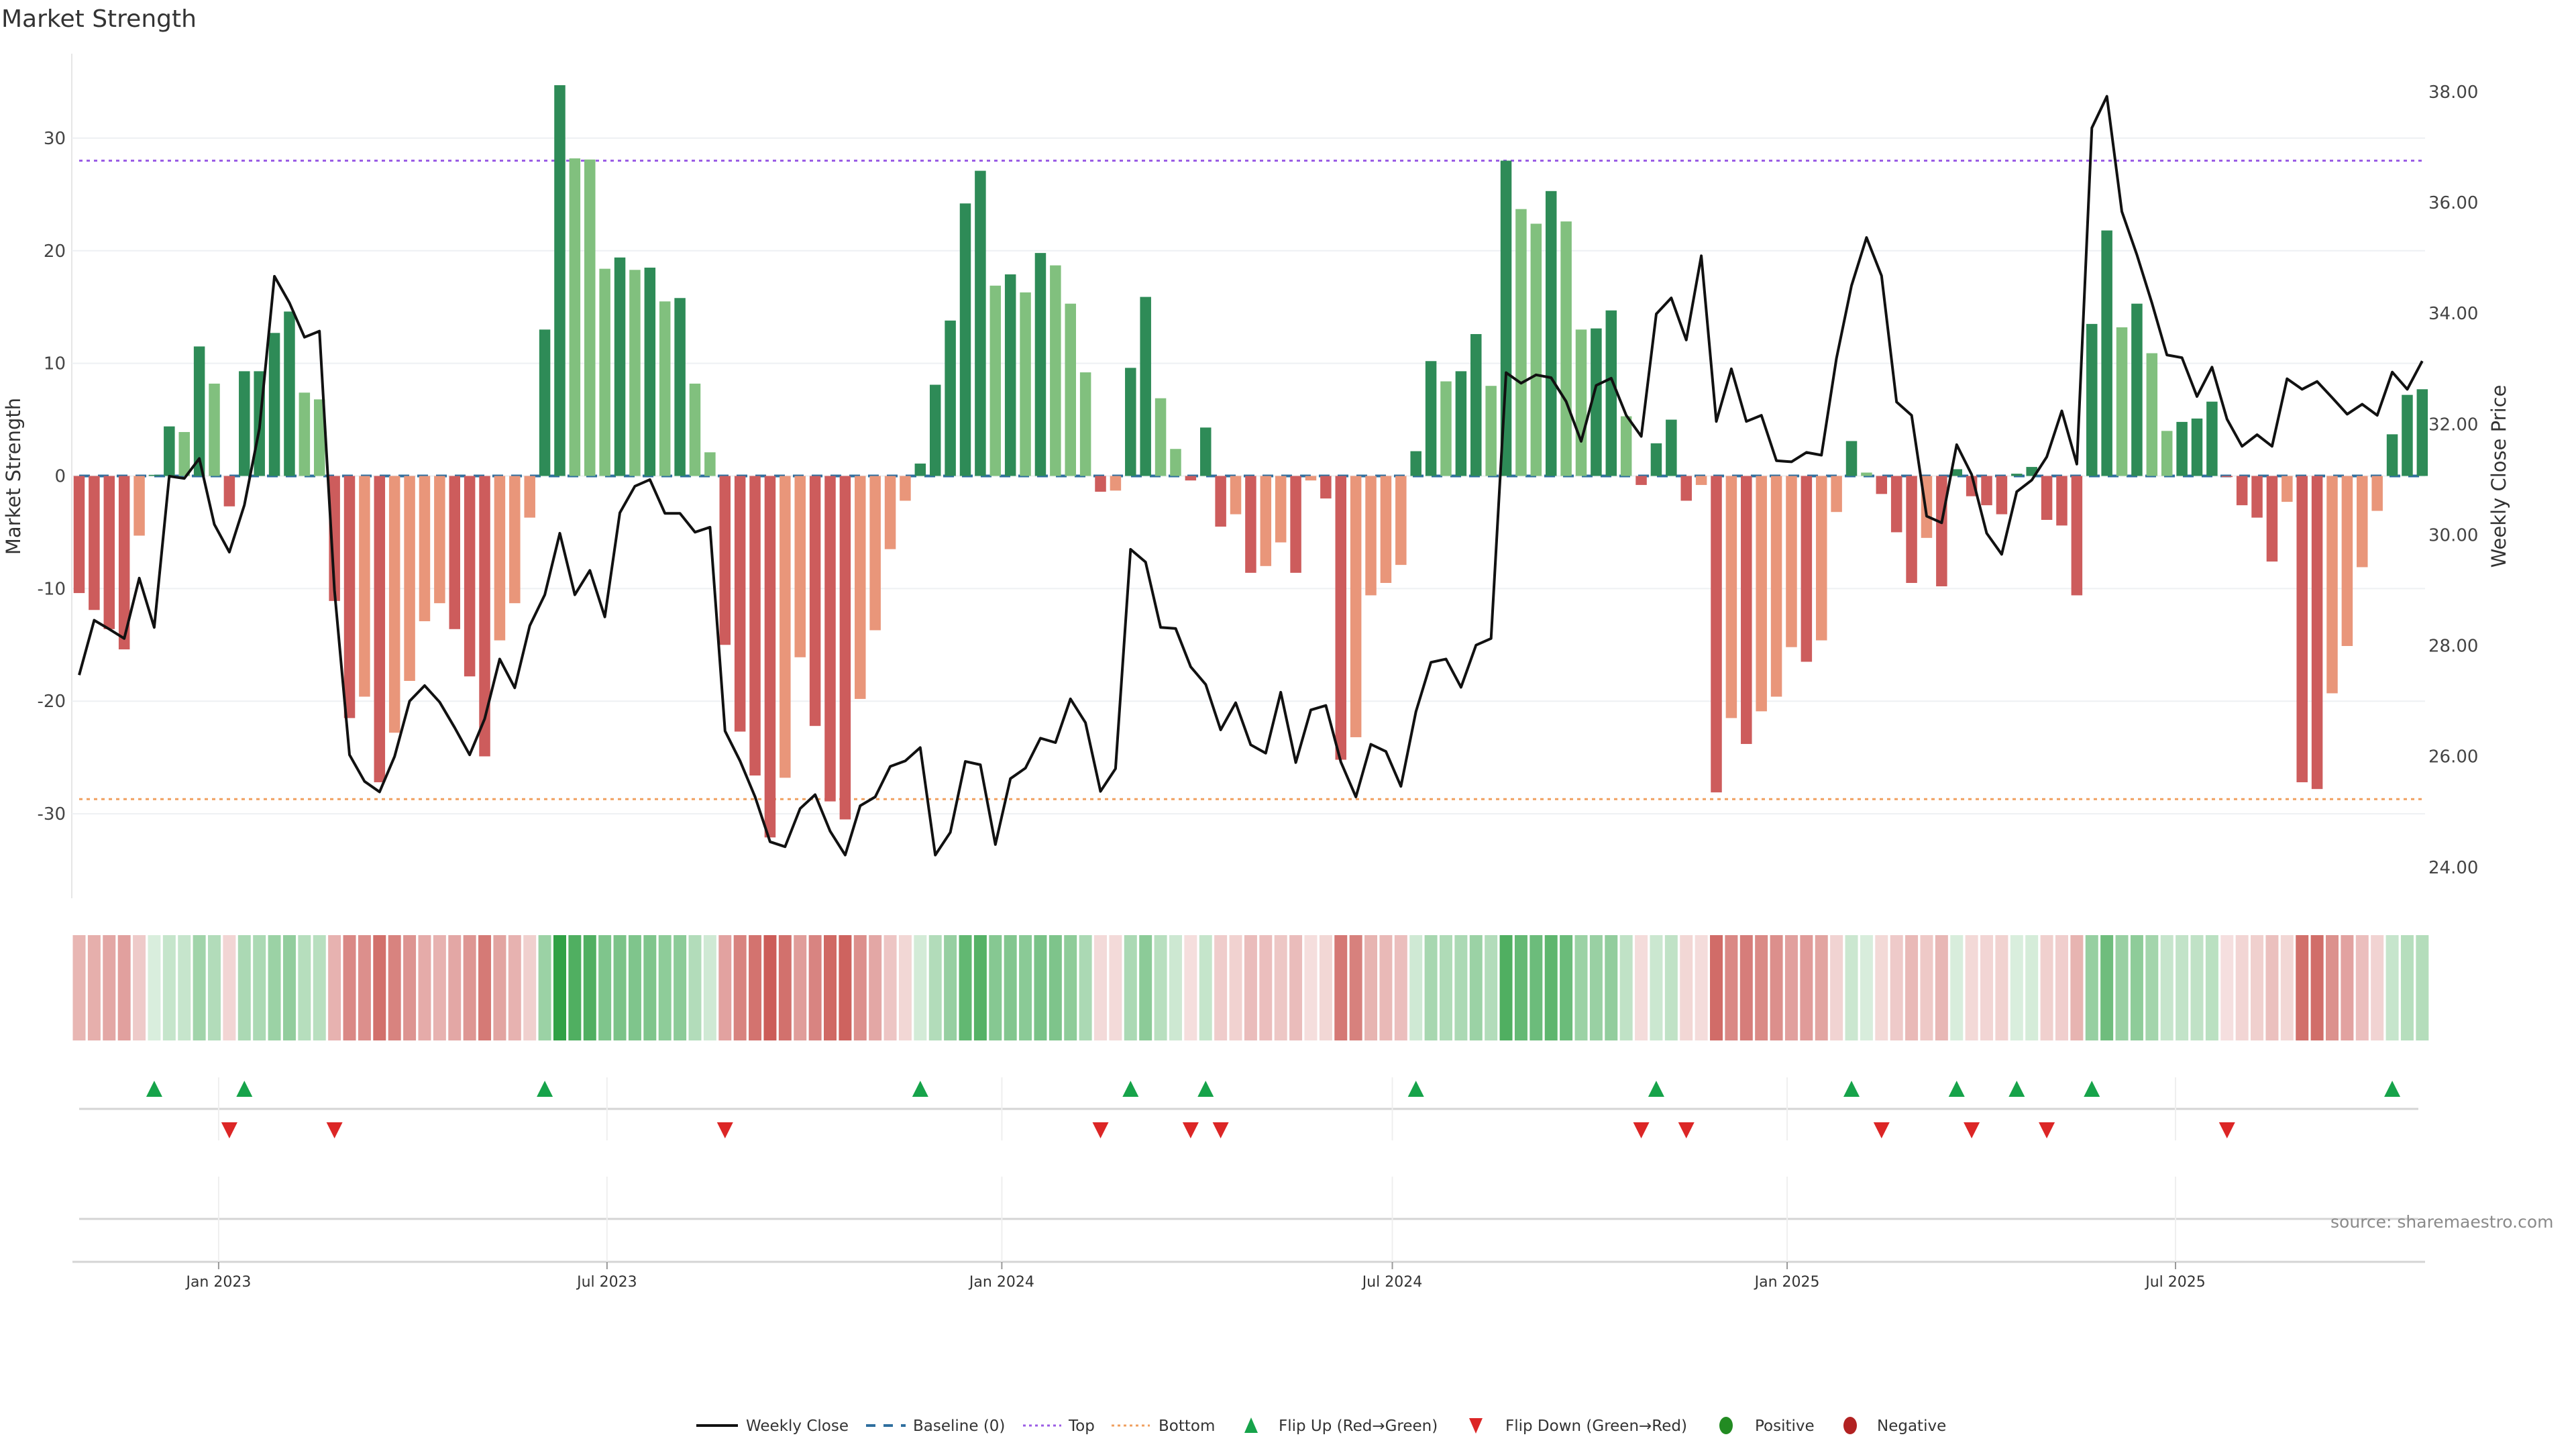 Image resolution: width=2576 pixels, height=1449 pixels. Describe the element at coordinates (13, 476) in the screenshot. I see `left-axis-title: Market Strength` at that location.